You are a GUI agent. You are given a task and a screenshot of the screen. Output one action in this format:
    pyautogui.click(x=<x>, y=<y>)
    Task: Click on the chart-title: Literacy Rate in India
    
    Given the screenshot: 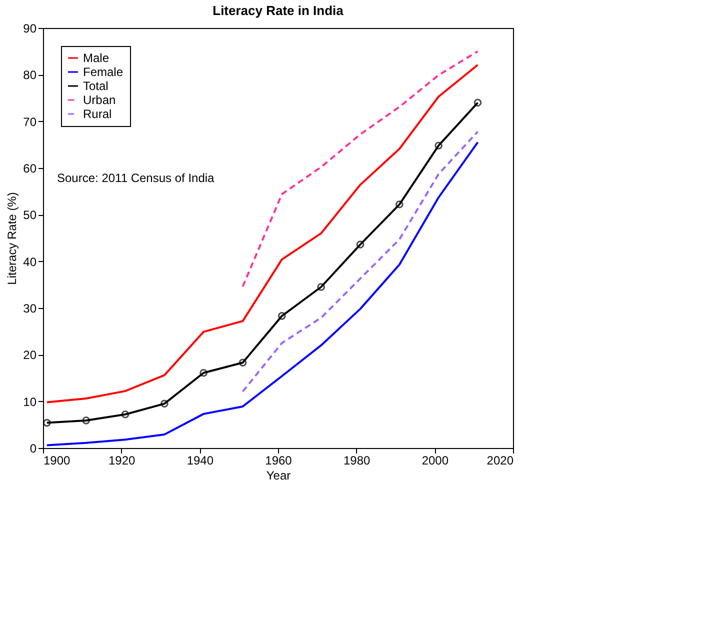 What is the action you would take?
    pyautogui.click(x=278, y=10)
    